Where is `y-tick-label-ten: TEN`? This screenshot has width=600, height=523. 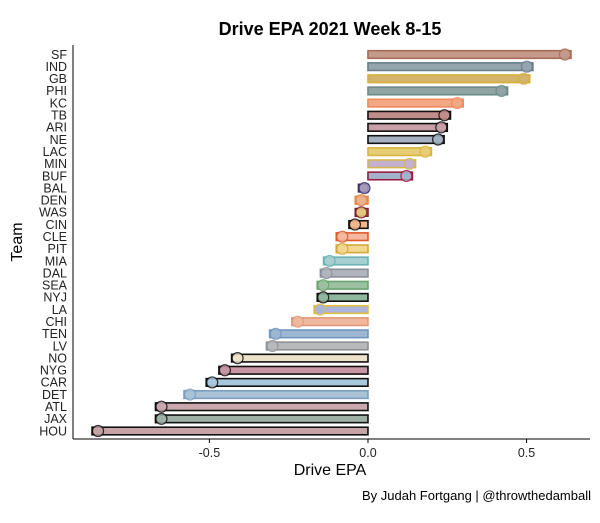
y-tick-label-ten: TEN is located at coordinates (54, 334).